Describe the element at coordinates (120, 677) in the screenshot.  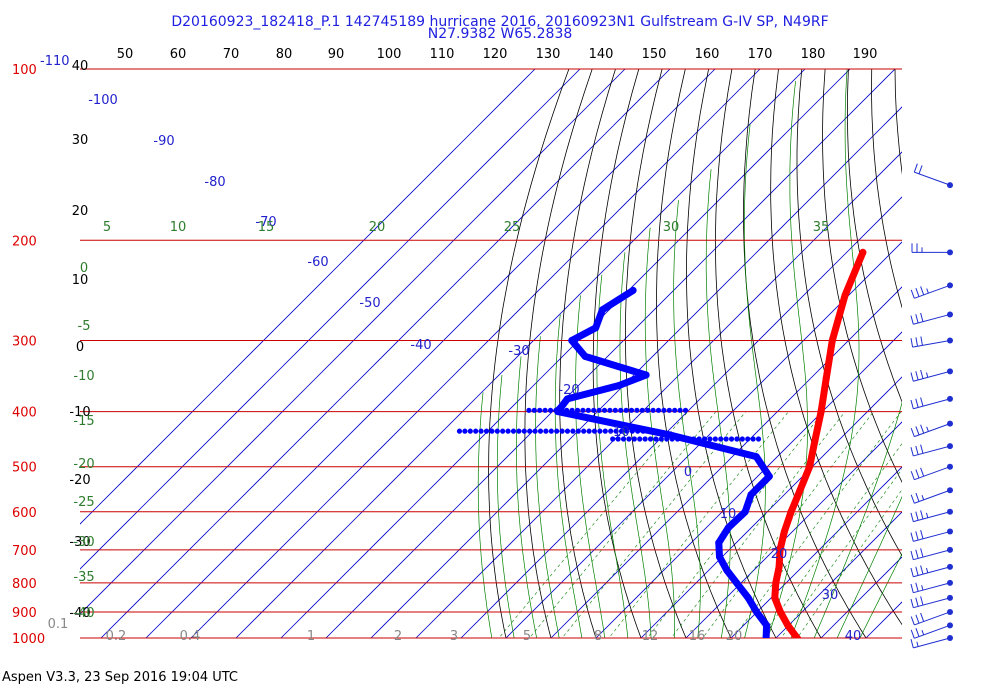
I see `footer-version: Aspen V3.3, 23 Sep 2016 19:04 UTC` at that location.